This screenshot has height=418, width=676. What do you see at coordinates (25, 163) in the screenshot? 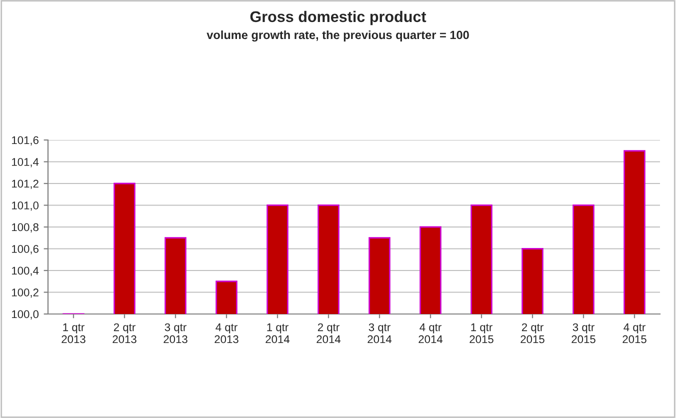
I see `y-tick-label: 101,4` at bounding box center [25, 163].